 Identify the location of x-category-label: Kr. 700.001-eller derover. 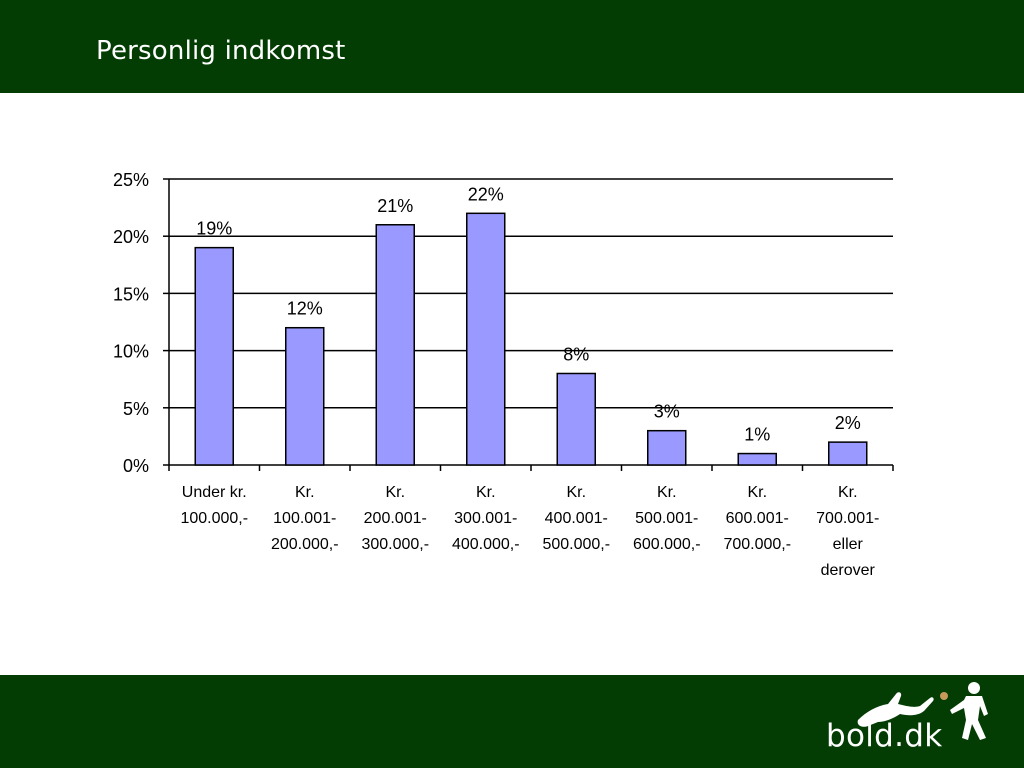
(847, 531).